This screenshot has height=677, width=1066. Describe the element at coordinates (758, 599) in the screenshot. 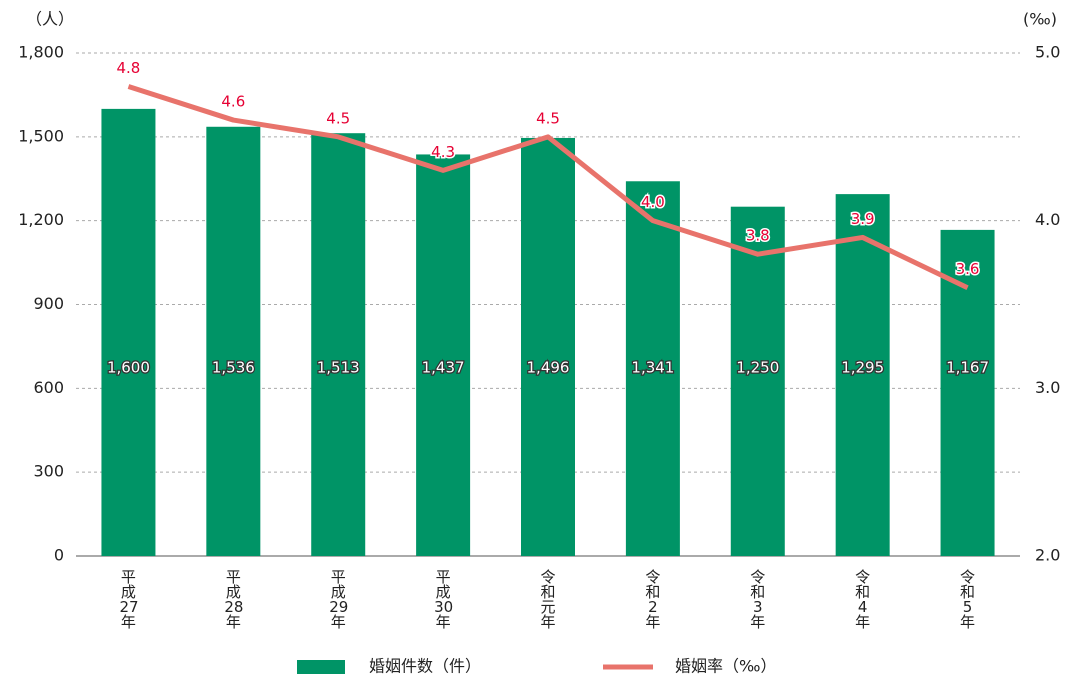

I see `x-tick-label: 令和3年` at that location.